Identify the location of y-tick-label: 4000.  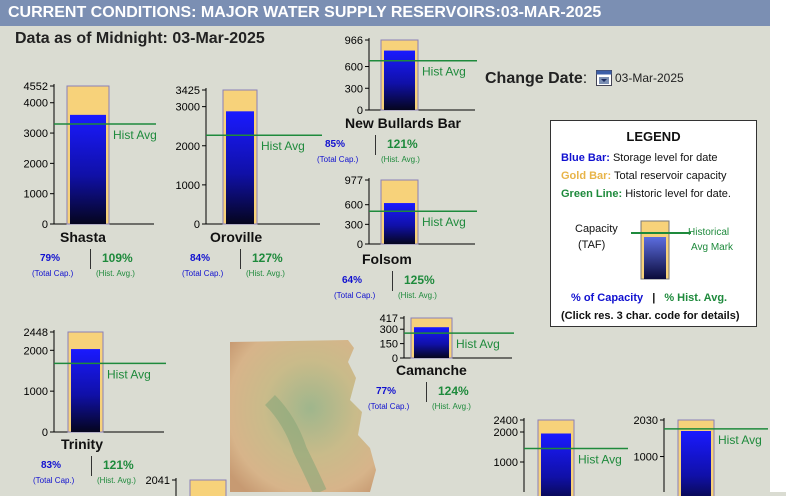
(36, 104).